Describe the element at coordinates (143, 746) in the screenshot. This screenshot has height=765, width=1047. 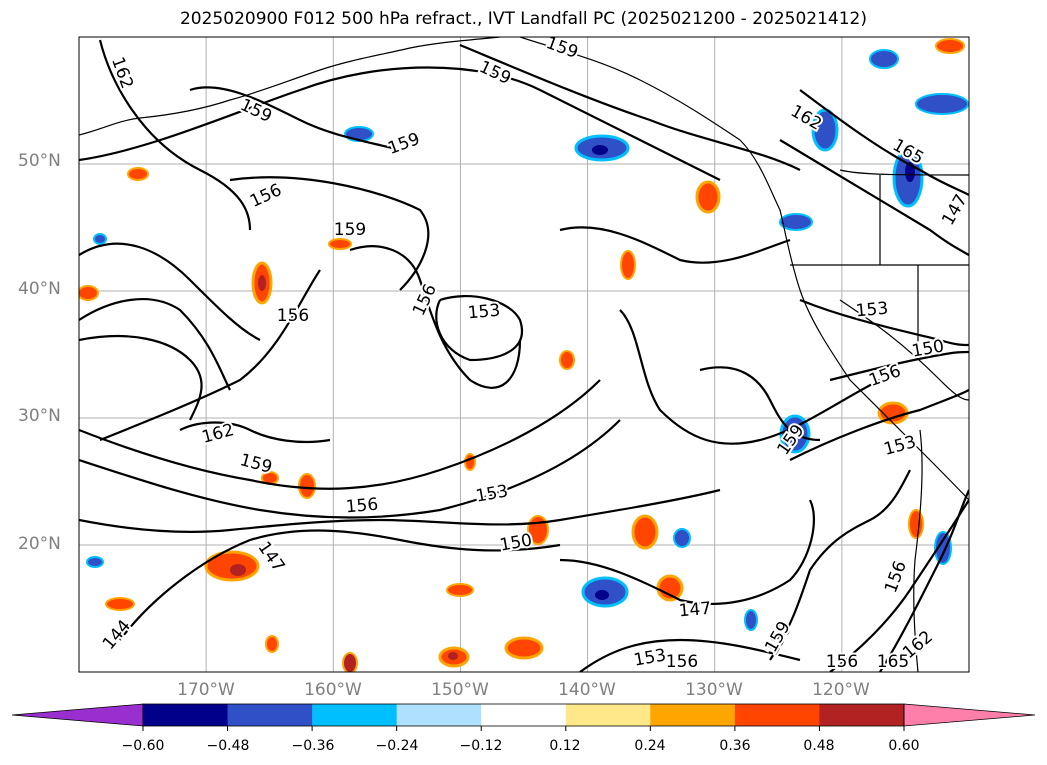
I see `cbar-tick: −0.60` at that location.